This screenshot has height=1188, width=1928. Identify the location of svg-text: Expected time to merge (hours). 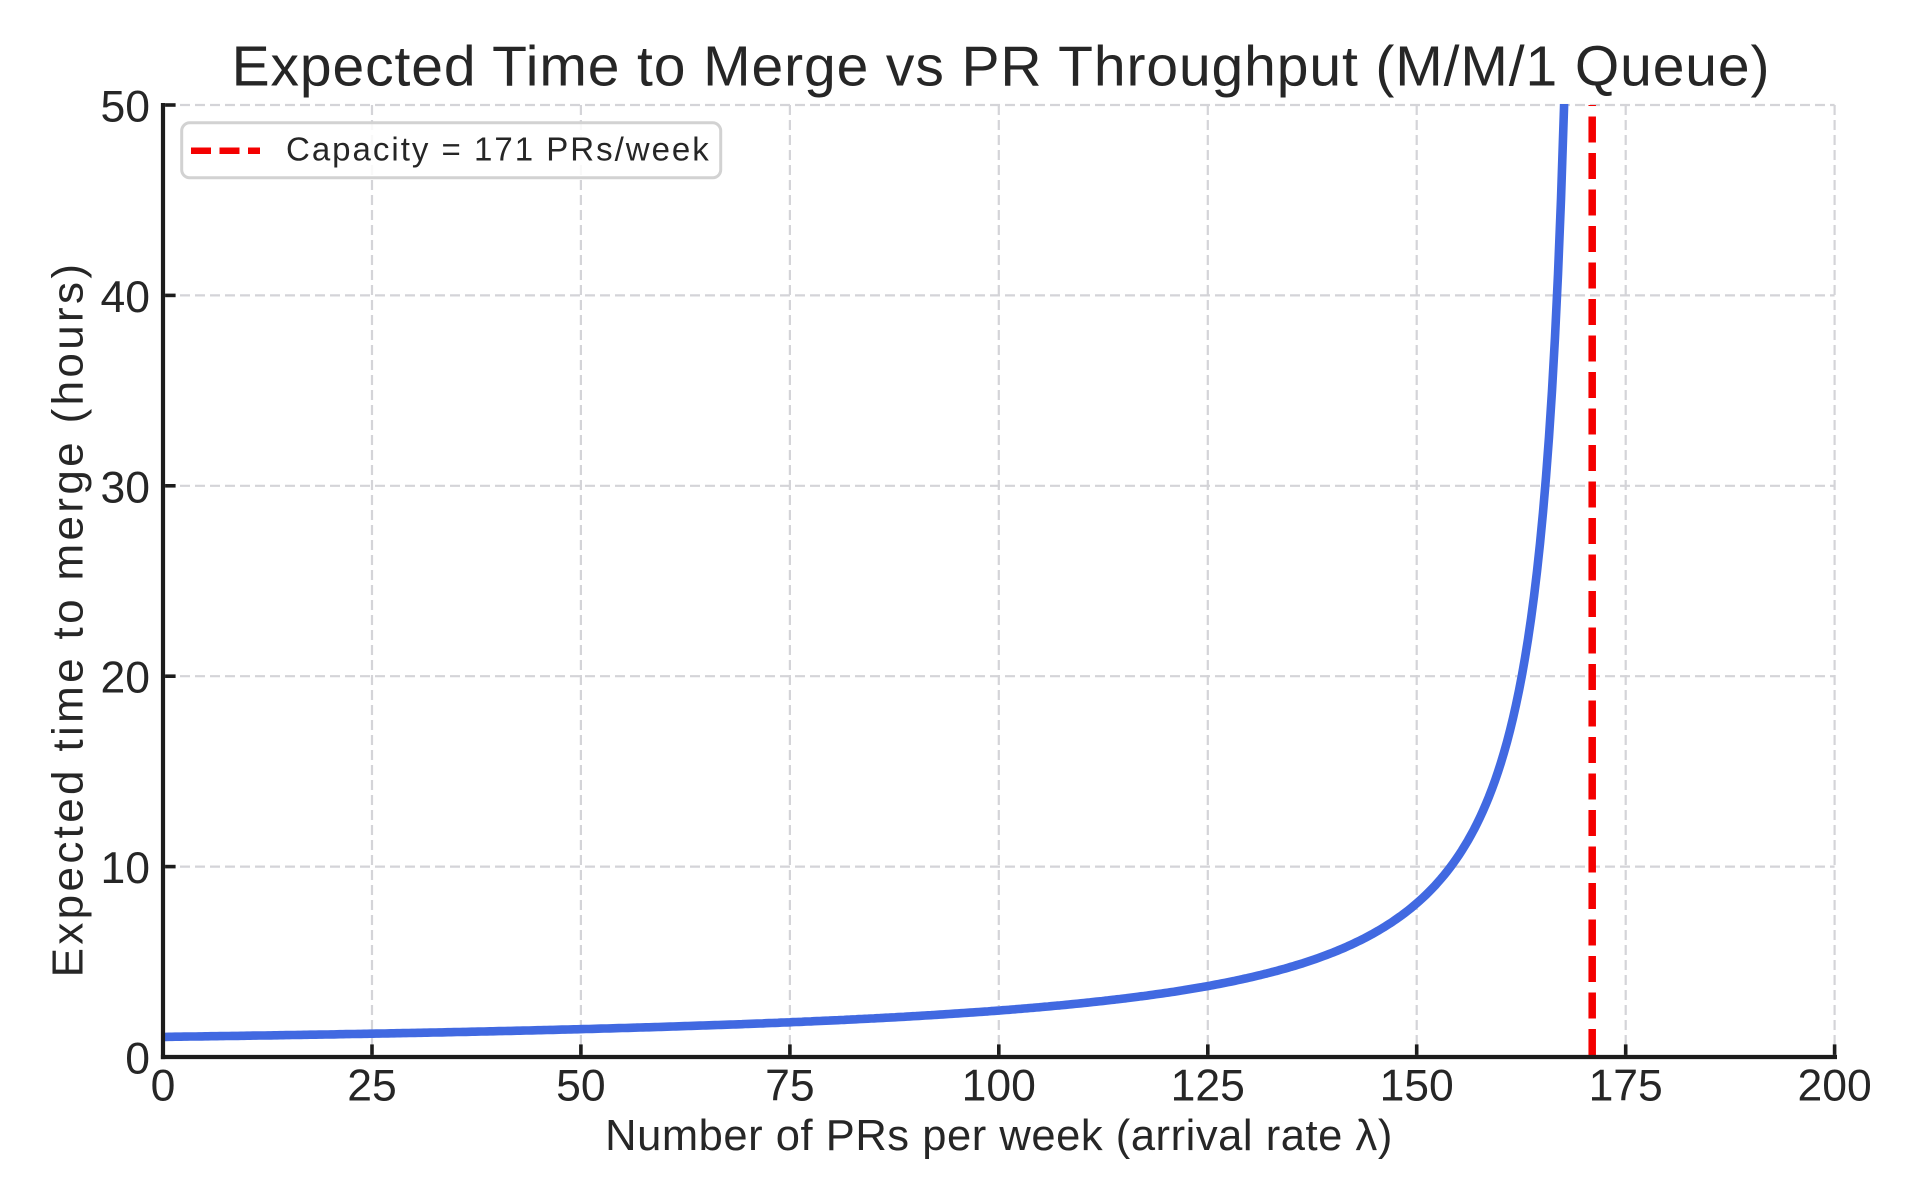
(68, 619).